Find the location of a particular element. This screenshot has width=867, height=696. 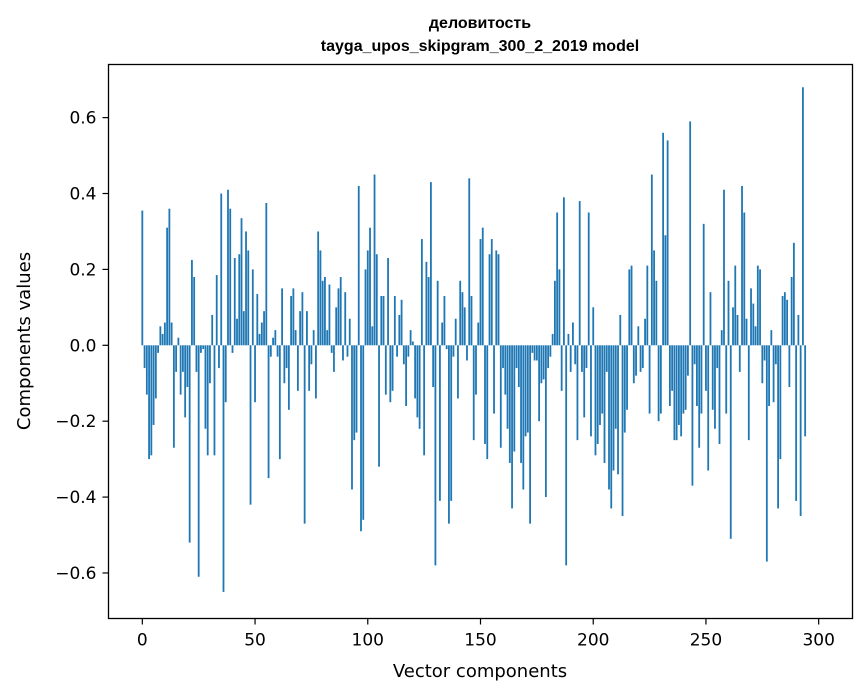

y-tick-label: −0.6 is located at coordinates (75, 574).